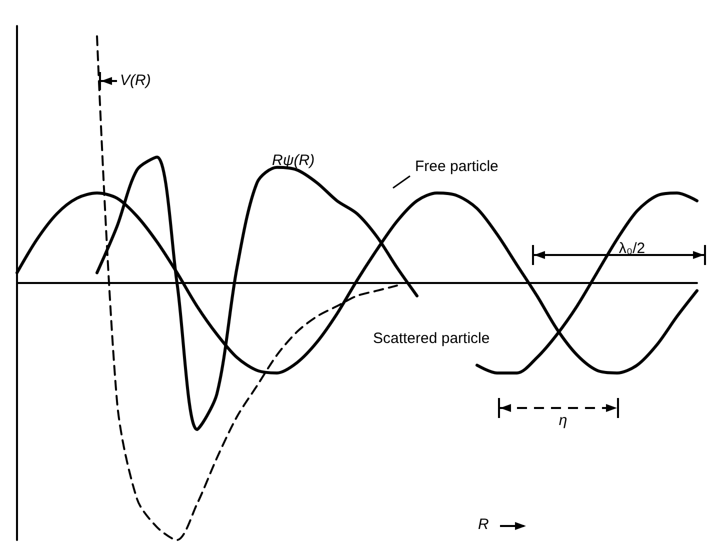  I want to click on annotation: η, so click(563, 420).